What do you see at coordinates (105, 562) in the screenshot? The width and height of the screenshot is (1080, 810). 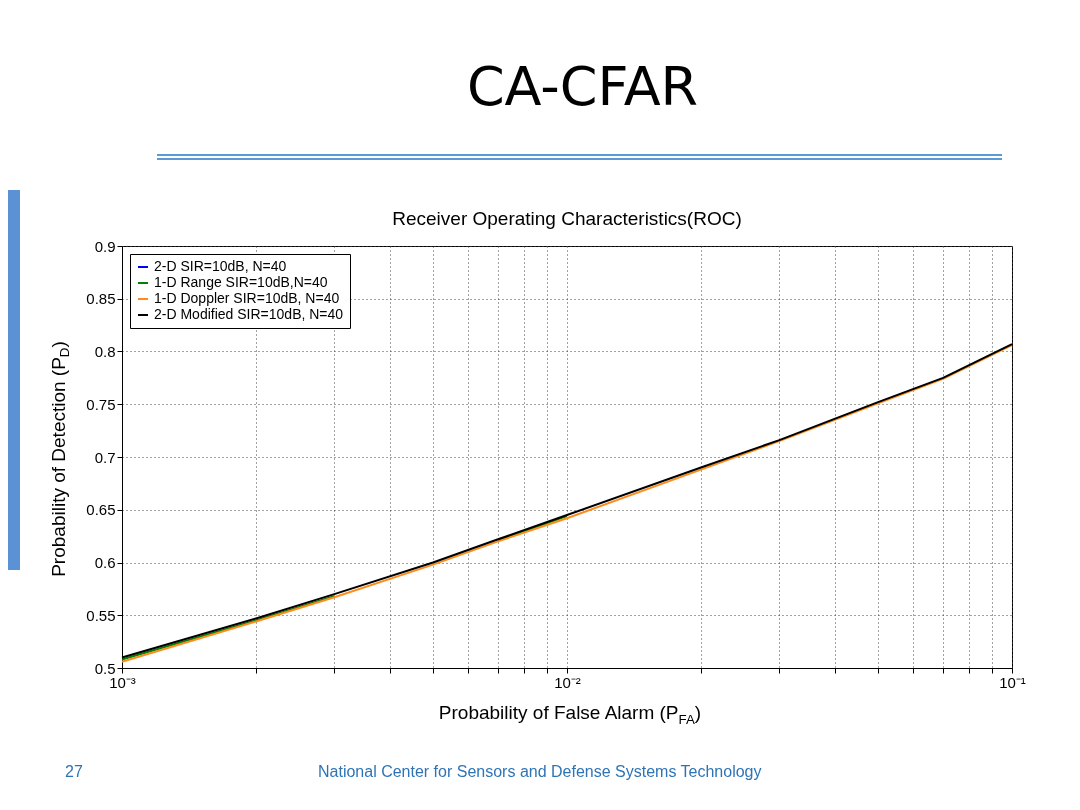 I see `y-tick-label: 0.6` at bounding box center [105, 562].